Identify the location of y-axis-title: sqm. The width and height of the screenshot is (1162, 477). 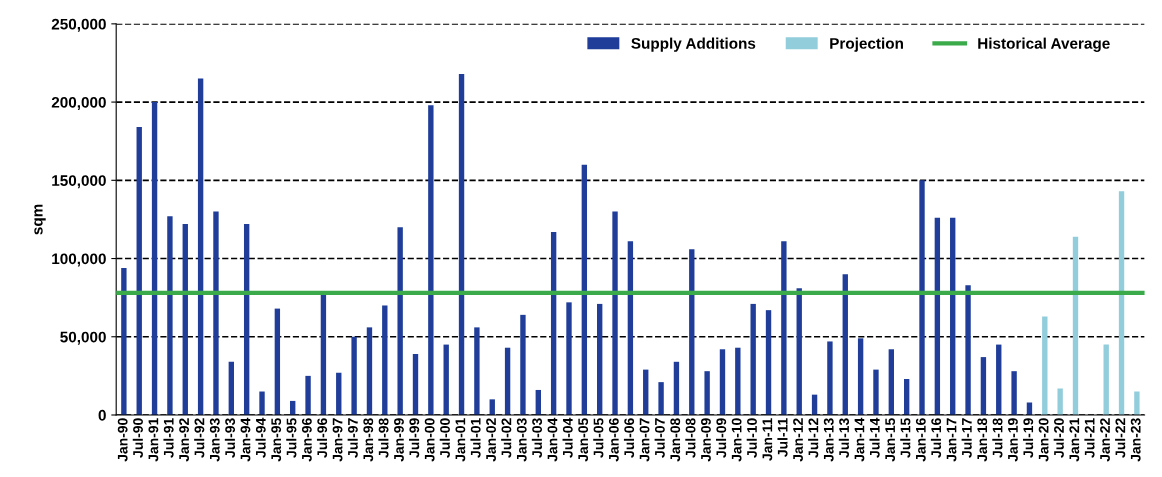
(40, 219).